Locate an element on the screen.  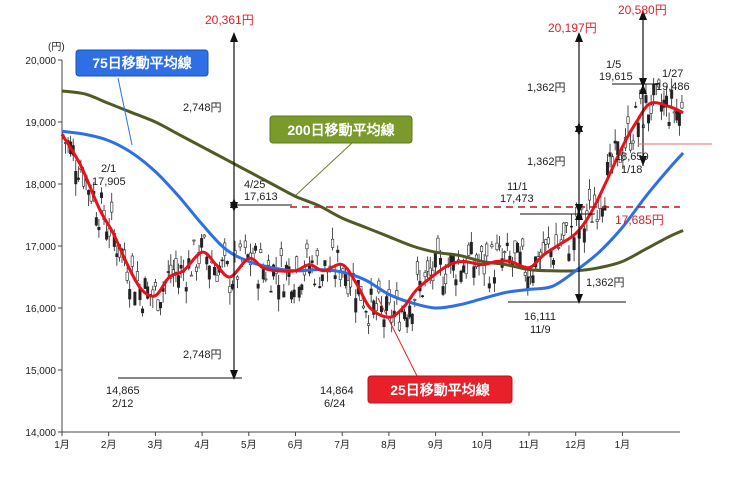
x-tick-label: 9月 is located at coordinates (436, 445).